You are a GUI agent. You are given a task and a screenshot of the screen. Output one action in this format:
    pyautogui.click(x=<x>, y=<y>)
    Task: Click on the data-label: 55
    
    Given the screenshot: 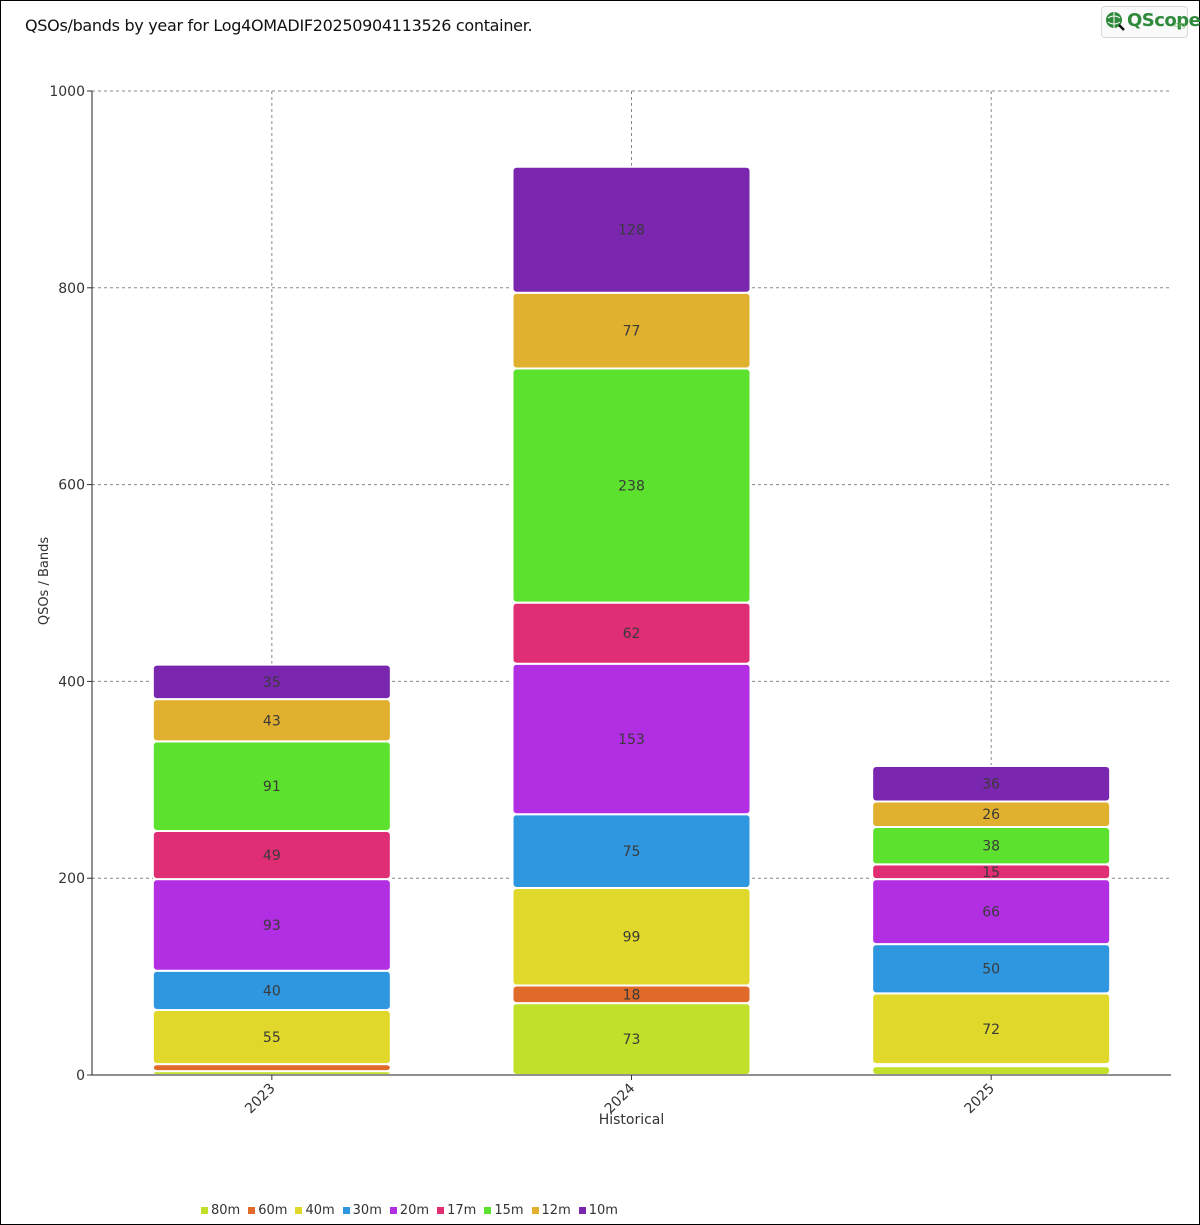 What is the action you would take?
    pyautogui.click(x=272, y=1038)
    